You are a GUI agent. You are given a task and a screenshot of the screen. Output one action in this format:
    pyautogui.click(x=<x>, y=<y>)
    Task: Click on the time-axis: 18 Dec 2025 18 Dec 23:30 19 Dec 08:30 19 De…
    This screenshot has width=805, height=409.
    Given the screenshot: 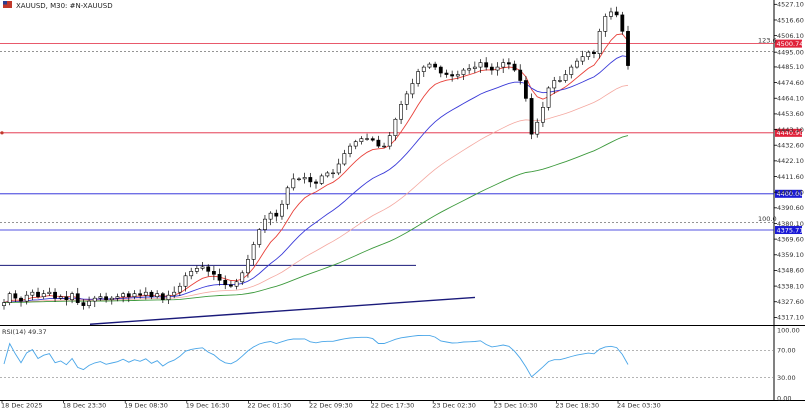 What is the action you would take?
    pyautogui.click(x=331, y=404)
    